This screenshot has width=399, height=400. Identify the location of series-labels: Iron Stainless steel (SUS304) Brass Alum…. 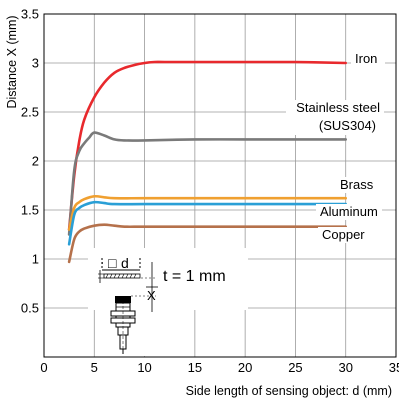
(335, 147).